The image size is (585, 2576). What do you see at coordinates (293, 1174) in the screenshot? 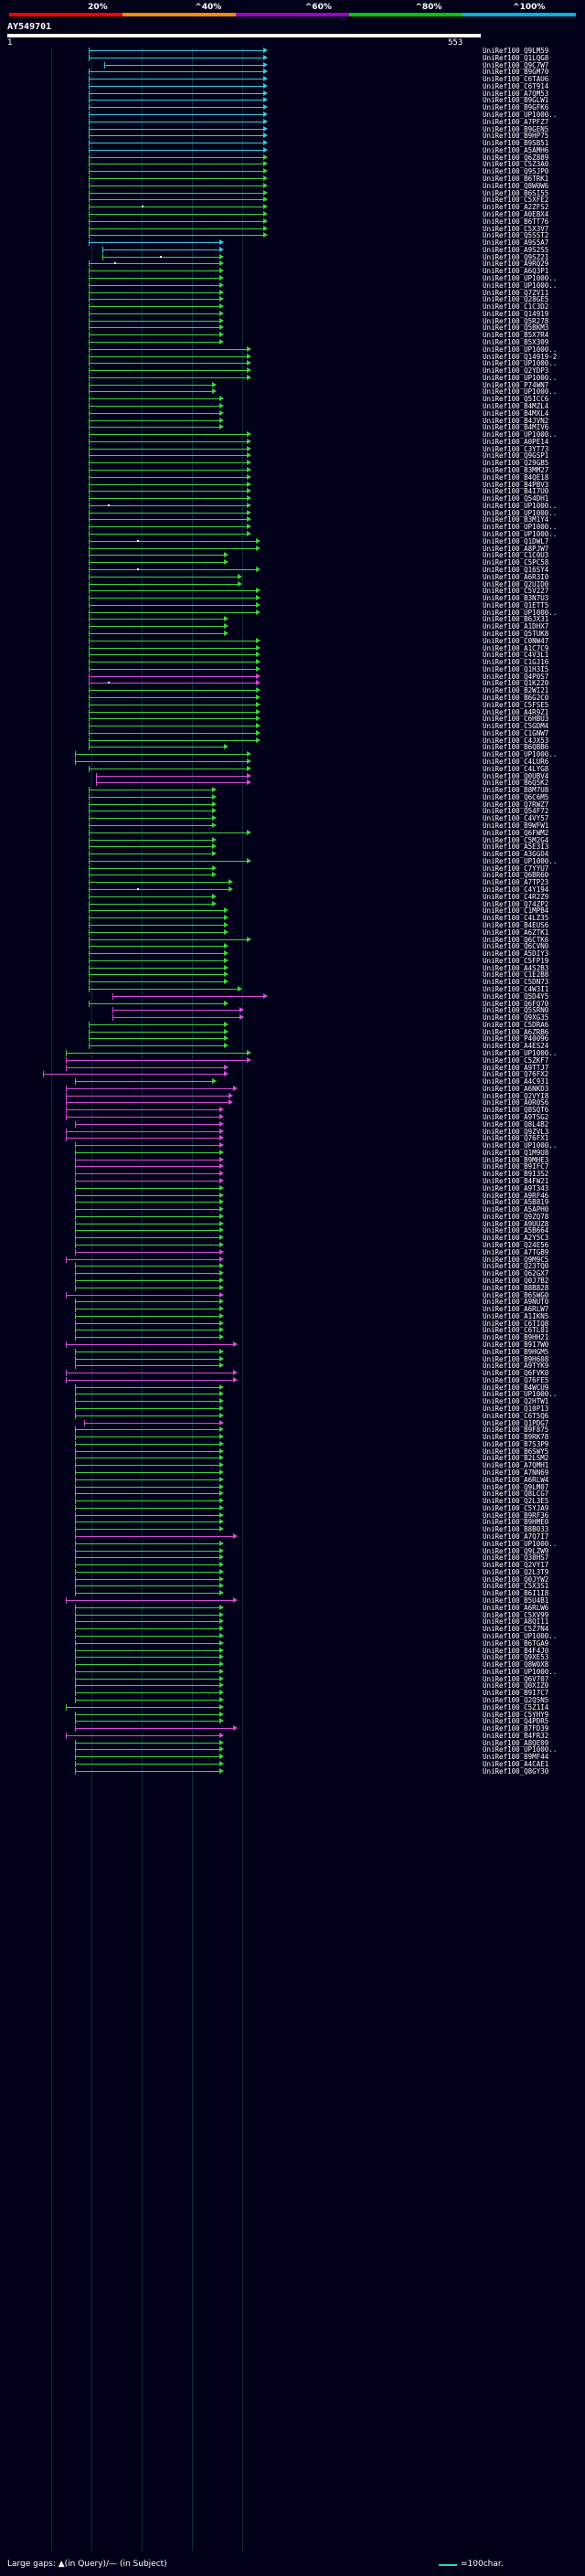
I see `hit-row: UniRef100_B9I3S2` at bounding box center [293, 1174].